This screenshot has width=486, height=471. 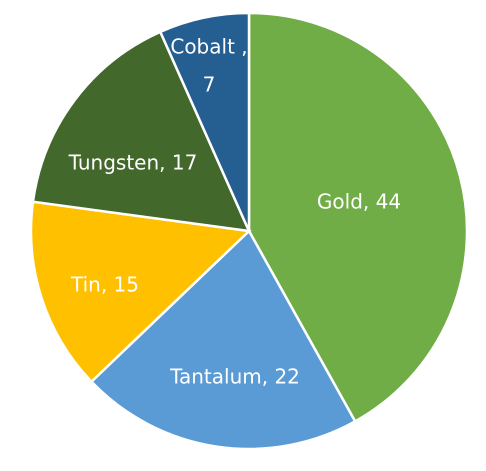 I want to click on pie-label-cobalt-value: 7, so click(x=209, y=85).